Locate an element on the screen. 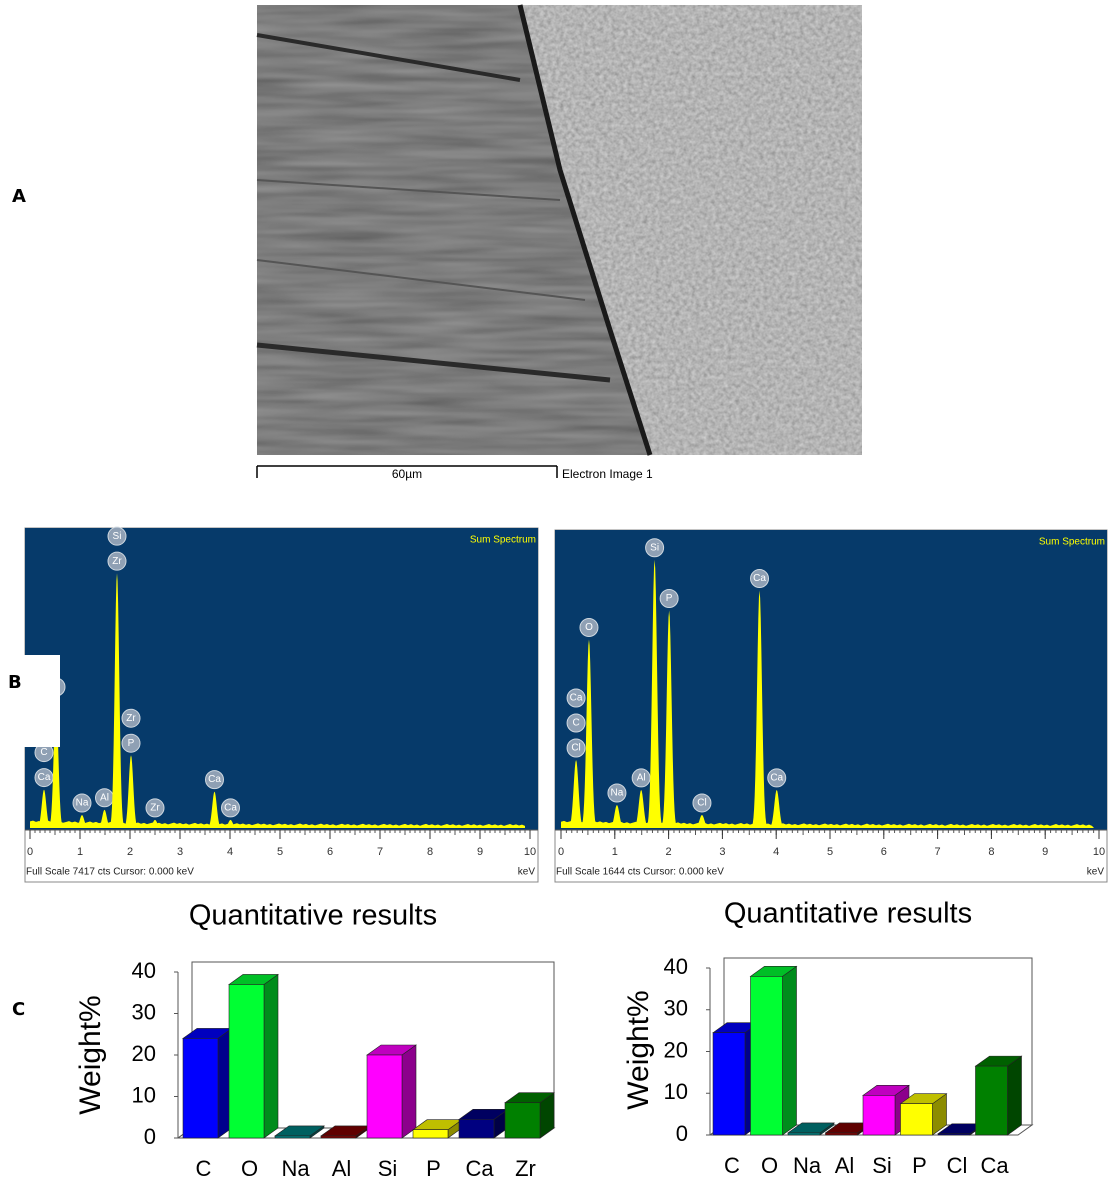 This screenshot has height=1185, width=1110. x-tick-label: Zr is located at coordinates (525, 1168).